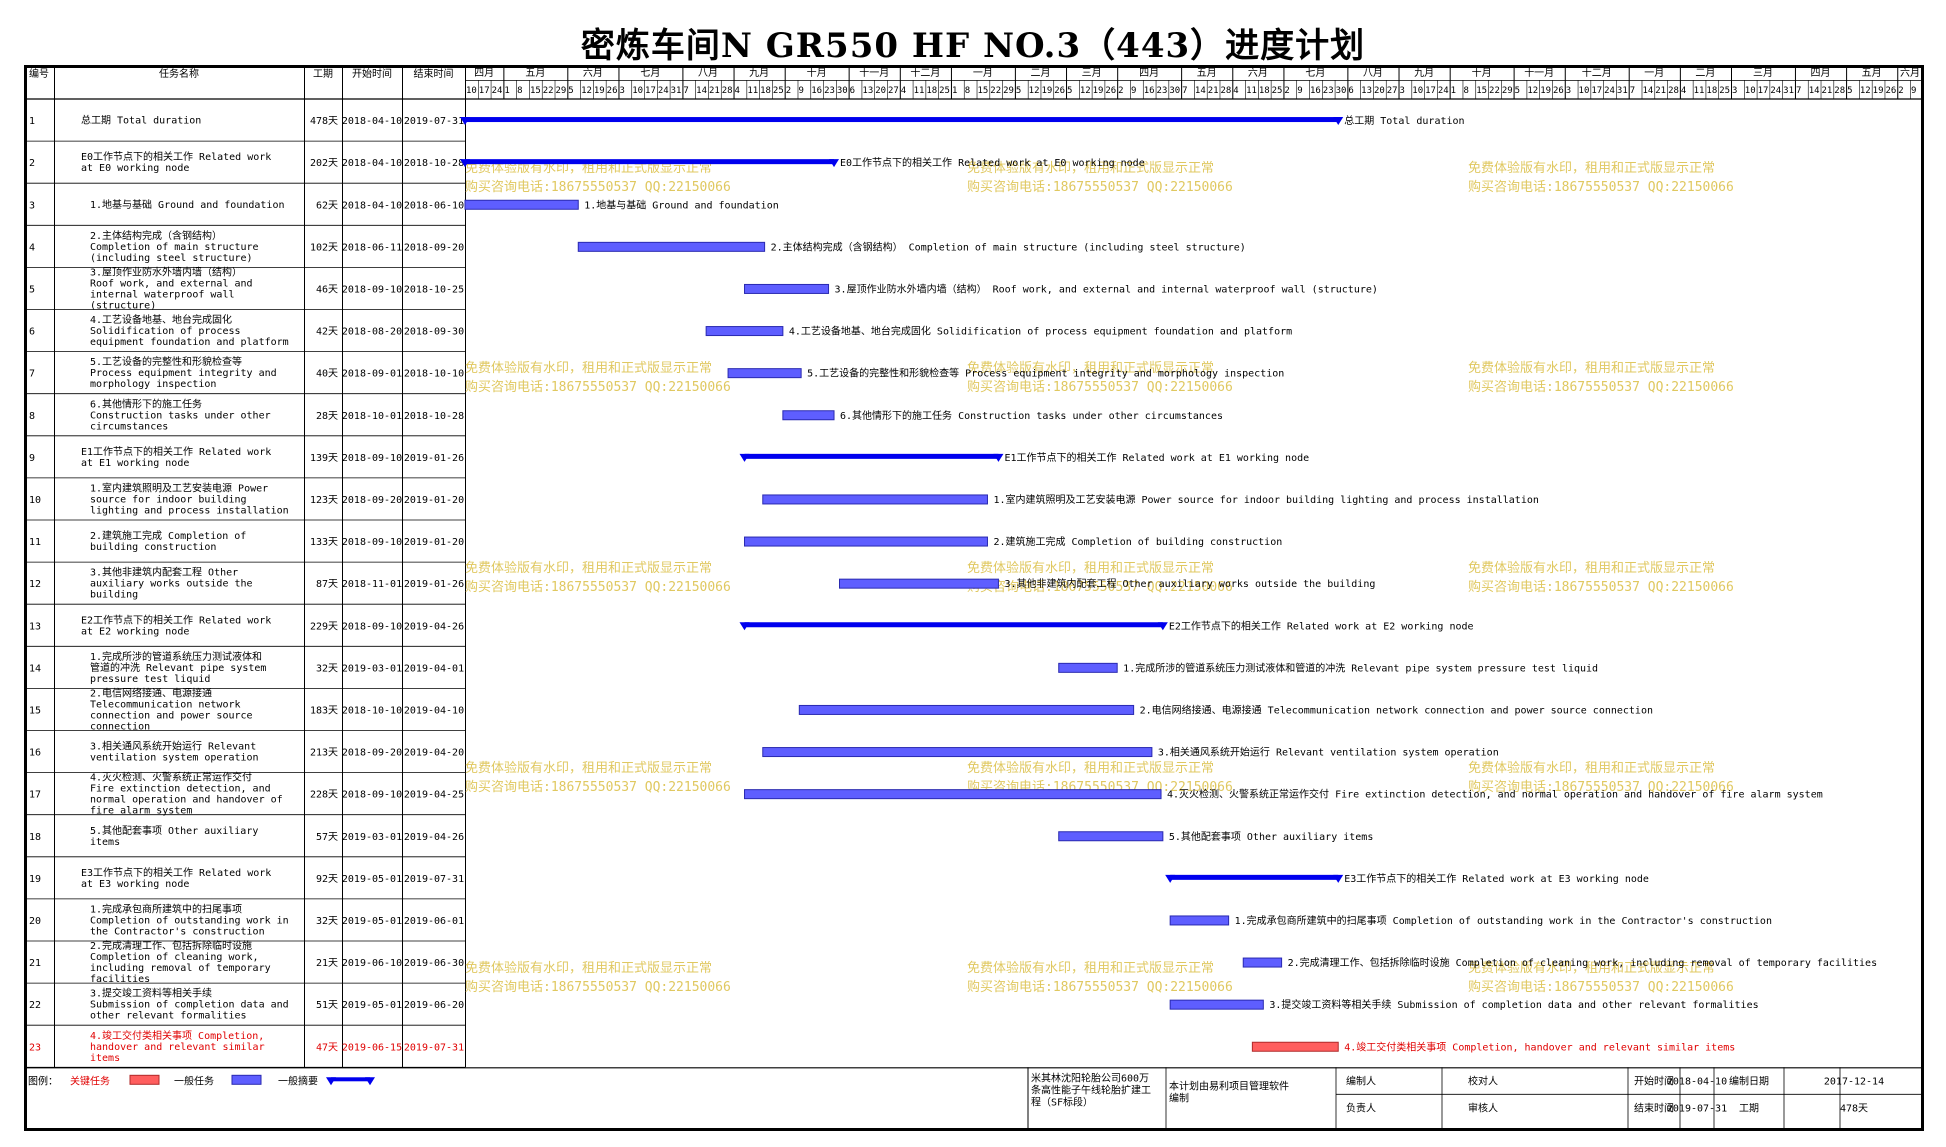 This screenshot has height=1147, width=1946. What do you see at coordinates (176, 156) in the screenshot?
I see `task-name-line: E0工作节点下的相关工作 Related work` at bounding box center [176, 156].